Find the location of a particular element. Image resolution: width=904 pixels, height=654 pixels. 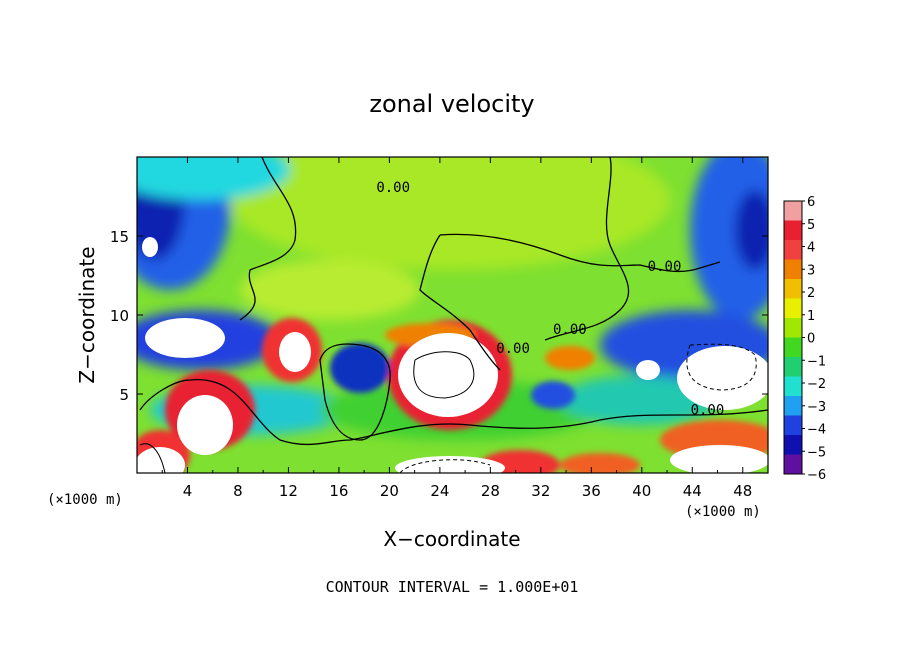

x-tick-label: 16 is located at coordinates (338, 491).